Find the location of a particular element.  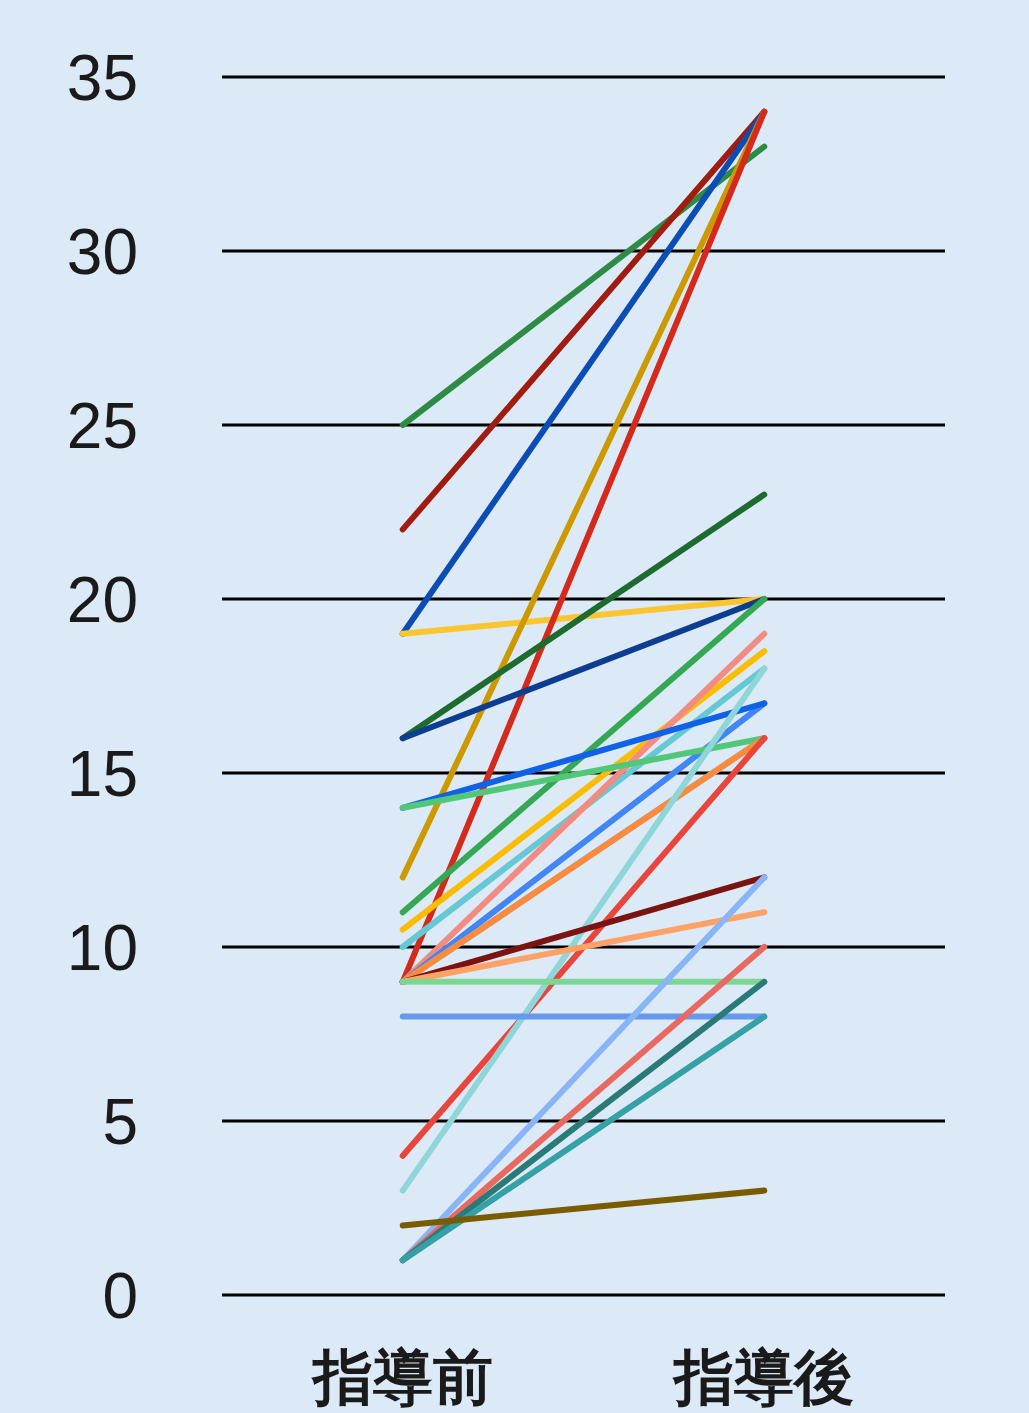

y-tick-label: 35 is located at coordinates (102, 78).